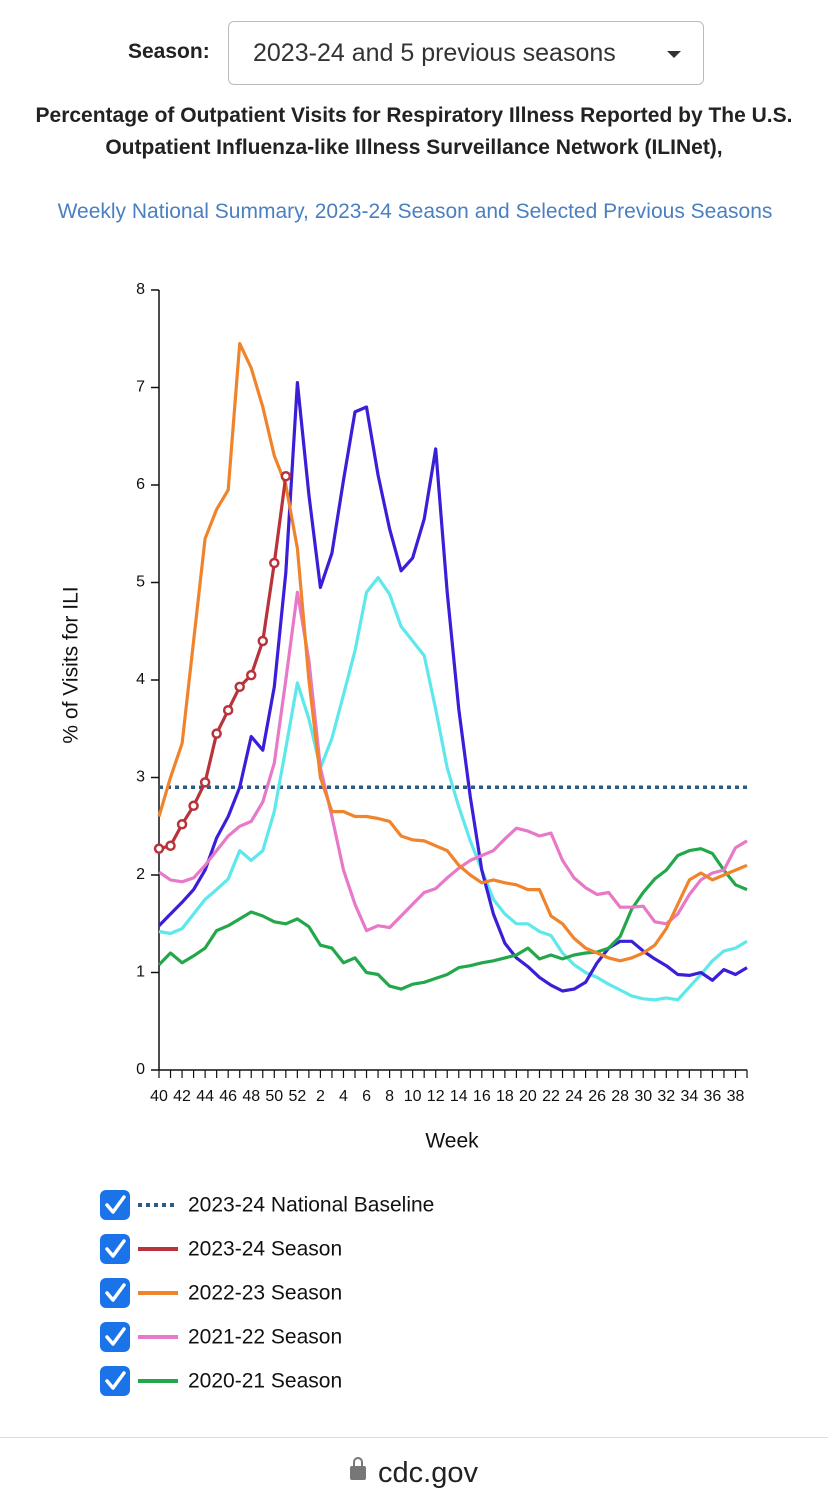 The width and height of the screenshot is (828, 1505). I want to click on x-tick-label: 36, so click(713, 1096).